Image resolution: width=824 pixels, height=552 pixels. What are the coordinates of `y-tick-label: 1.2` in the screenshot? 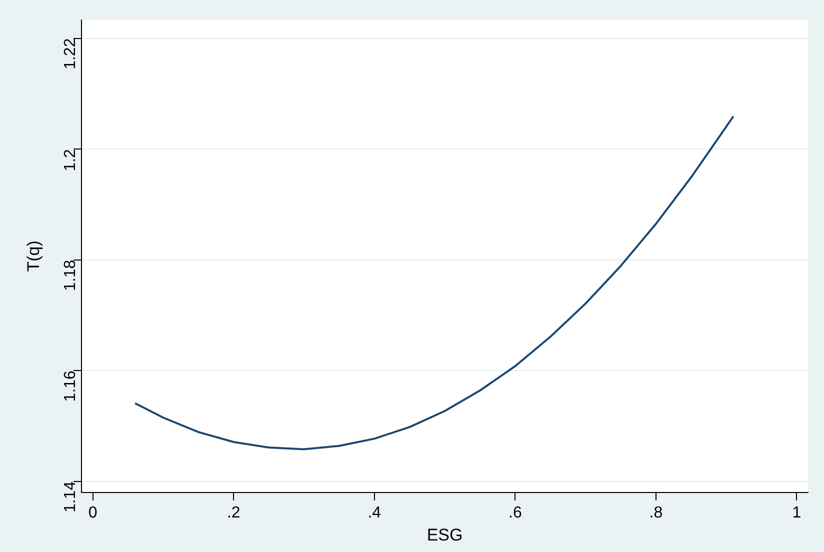 It's located at (71, 160).